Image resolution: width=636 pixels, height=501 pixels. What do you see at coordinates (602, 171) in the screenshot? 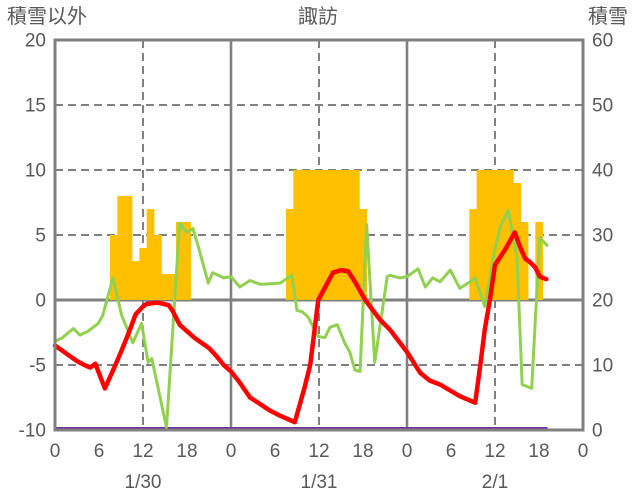
I see `right-axis-tick-label: 40` at bounding box center [602, 171].